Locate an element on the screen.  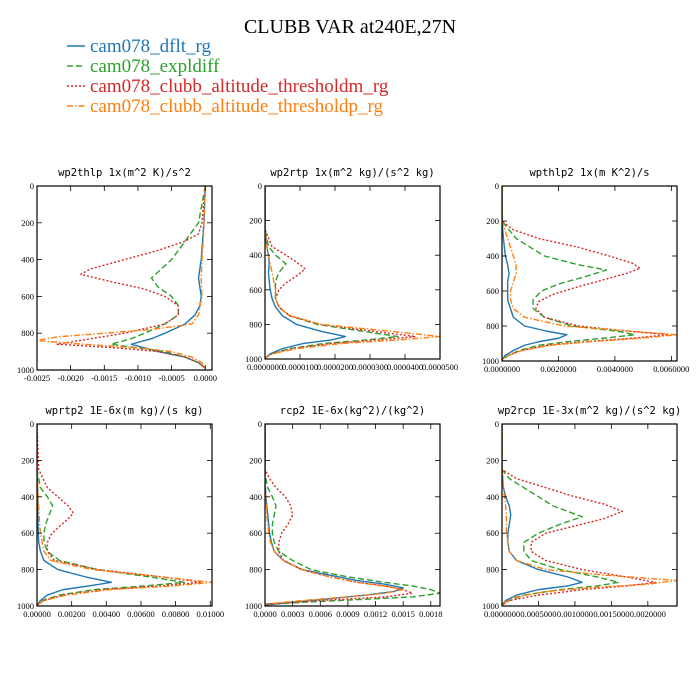
x-tick-label: 0.0000500 is located at coordinates (440, 367).